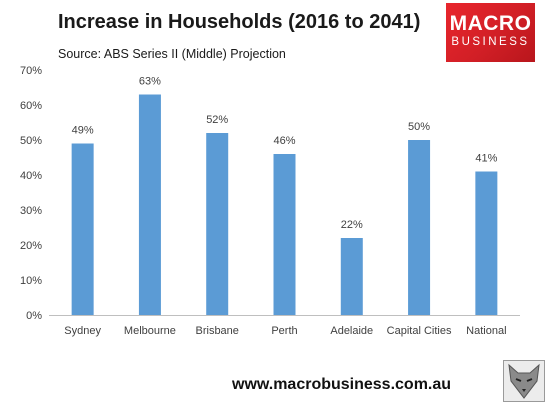  Describe the element at coordinates (419, 331) in the screenshot. I see `x-tick-label: Capital Cities` at that location.